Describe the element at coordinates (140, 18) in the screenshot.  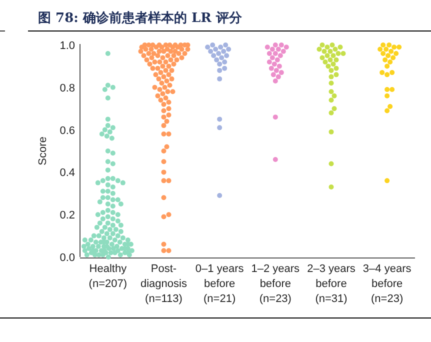
I see `title: 图 78: 确诊前患者样本的 LR 评分` at that location.